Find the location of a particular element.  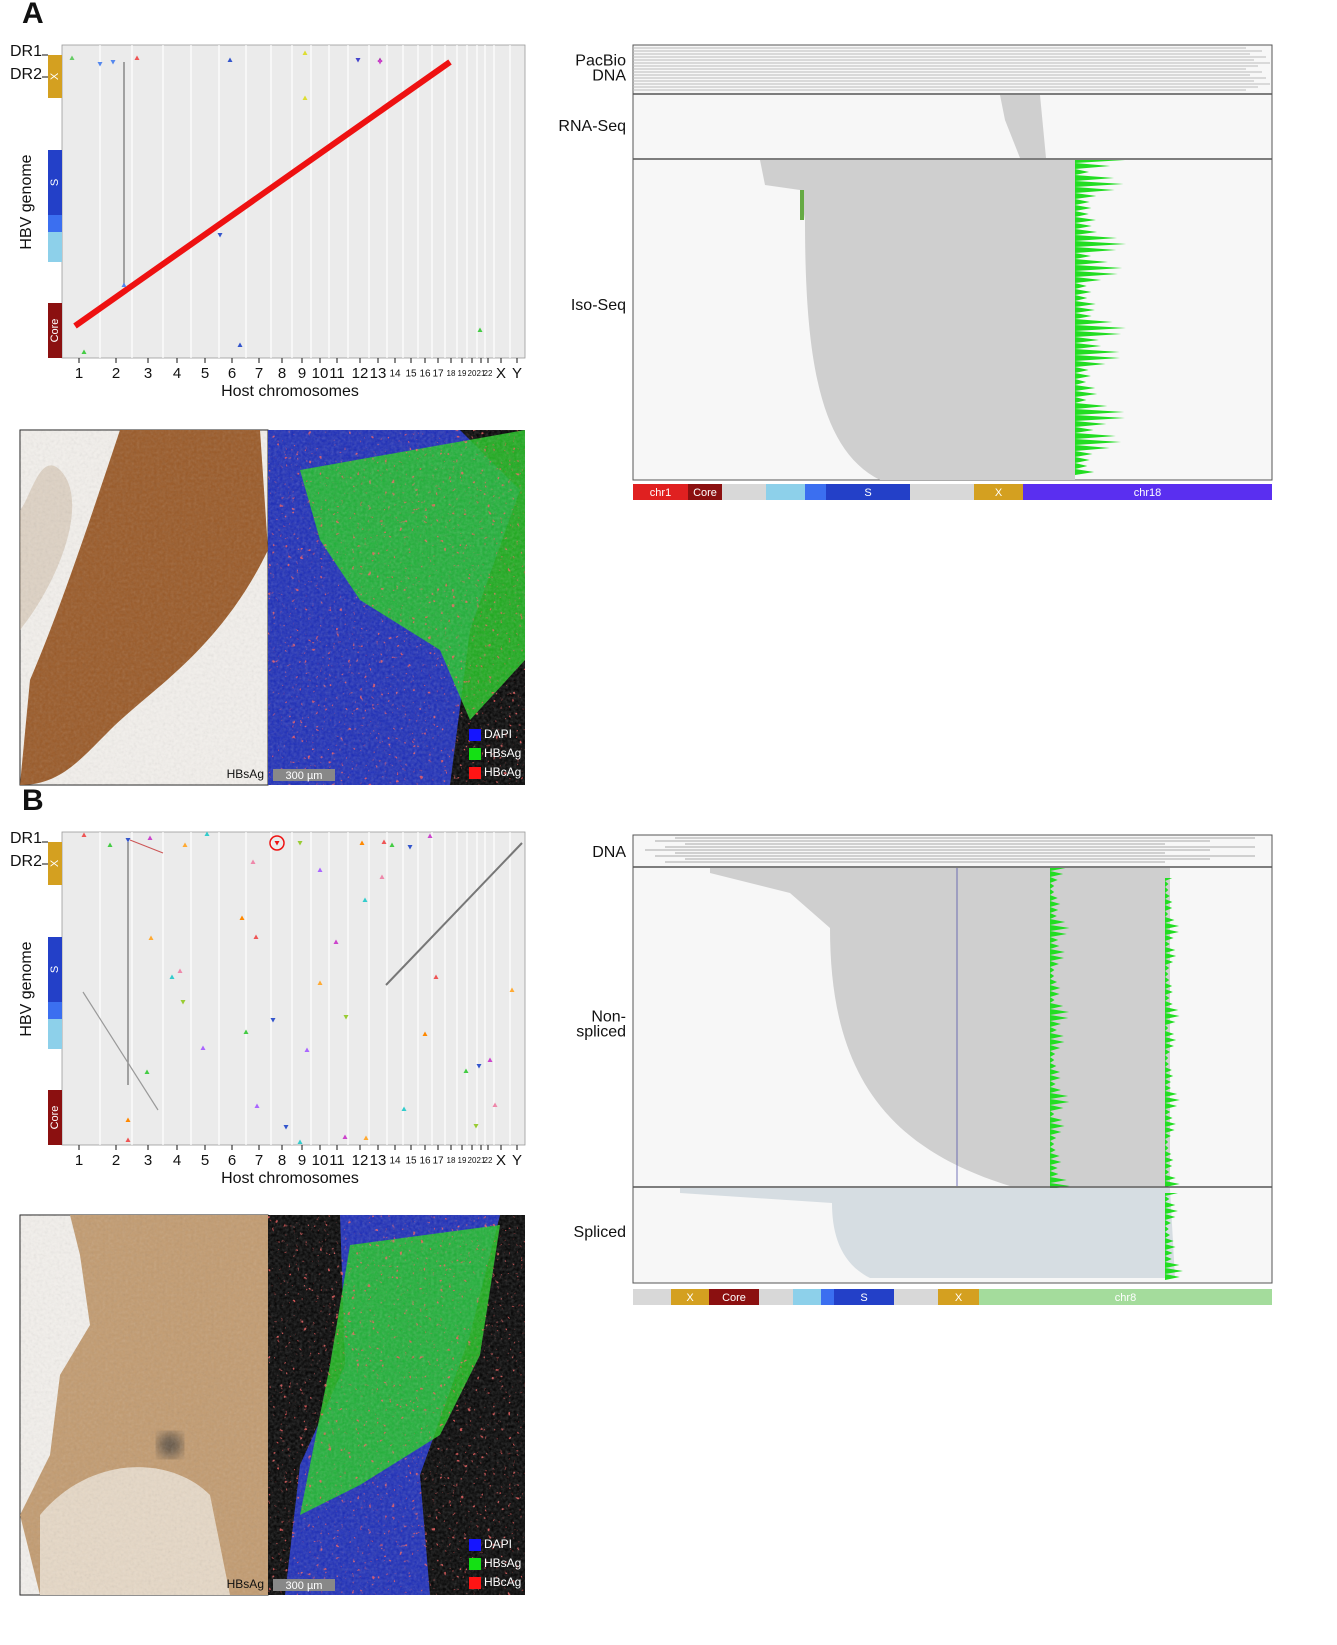

stain-label: HBsAg is located at coordinates (245, 774).